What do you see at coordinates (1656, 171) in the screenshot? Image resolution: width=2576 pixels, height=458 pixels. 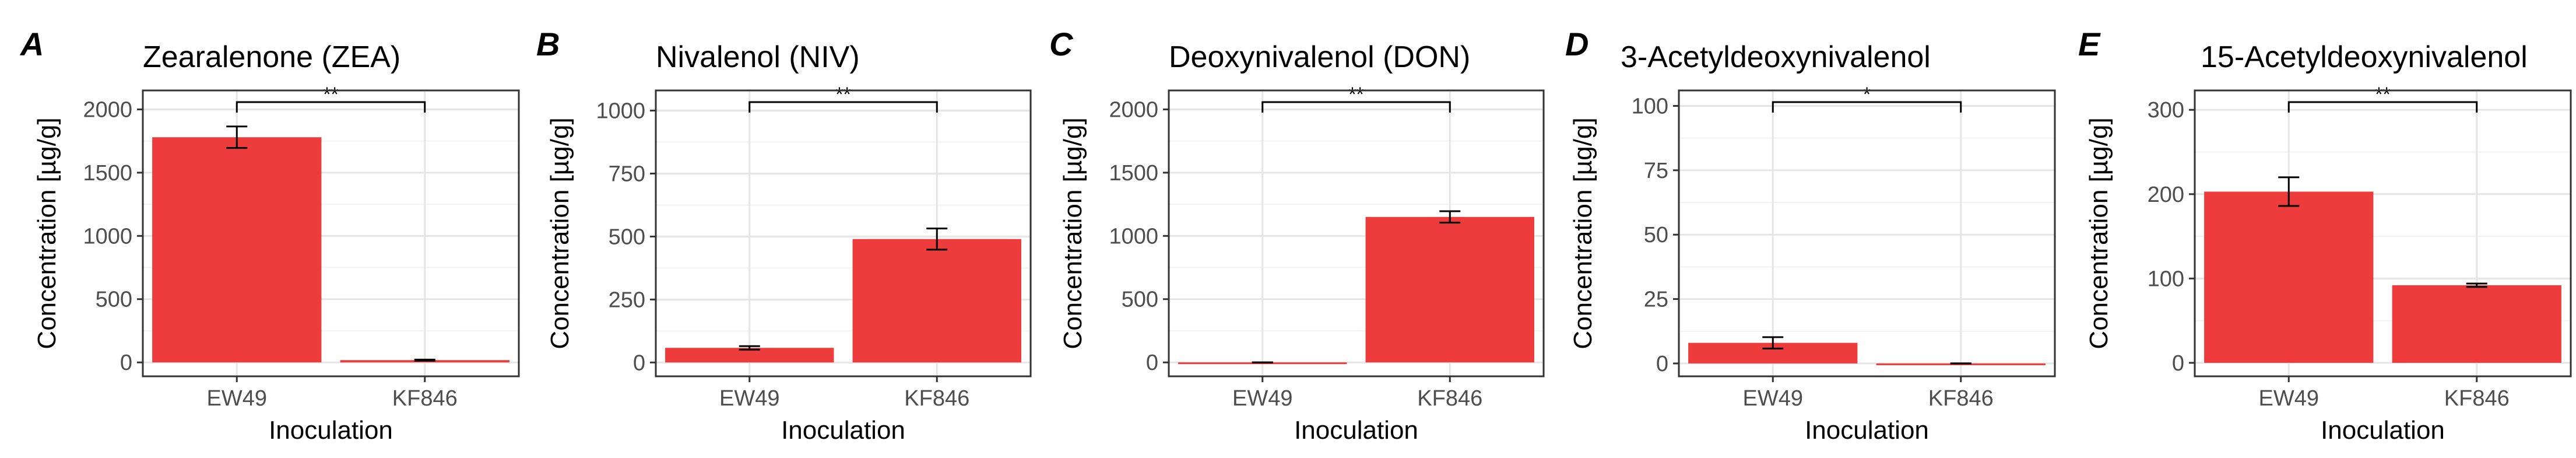 I see `y-tick-label: 75` at bounding box center [1656, 171].